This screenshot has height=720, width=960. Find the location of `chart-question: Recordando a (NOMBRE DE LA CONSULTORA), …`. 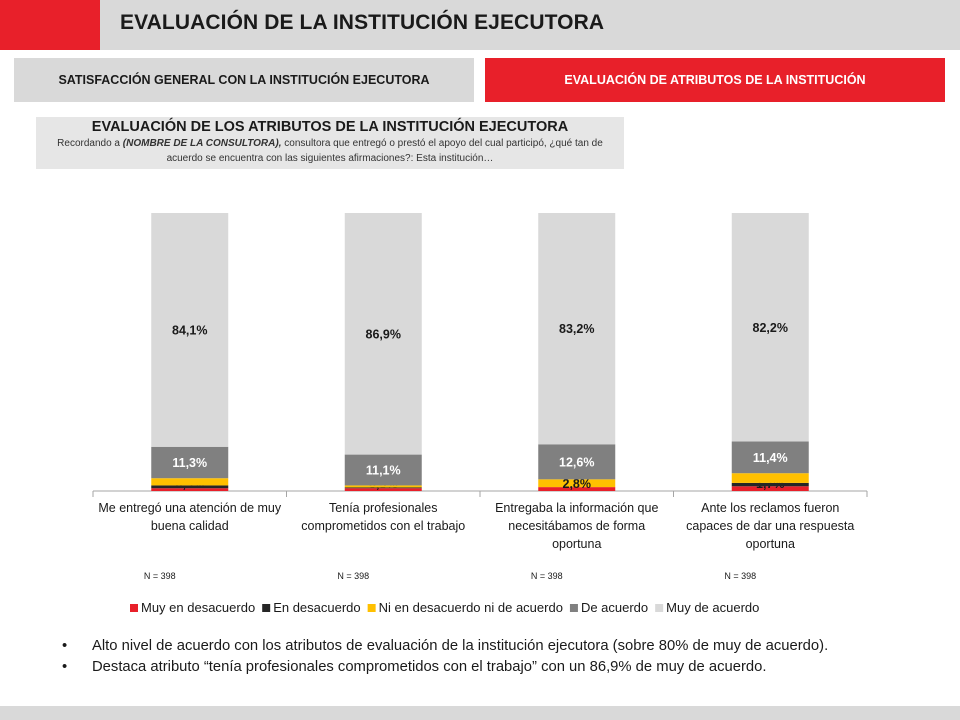

chart-question: Recordando a (NOMBRE DE LA CONSULTORA), … is located at coordinates (330, 150).